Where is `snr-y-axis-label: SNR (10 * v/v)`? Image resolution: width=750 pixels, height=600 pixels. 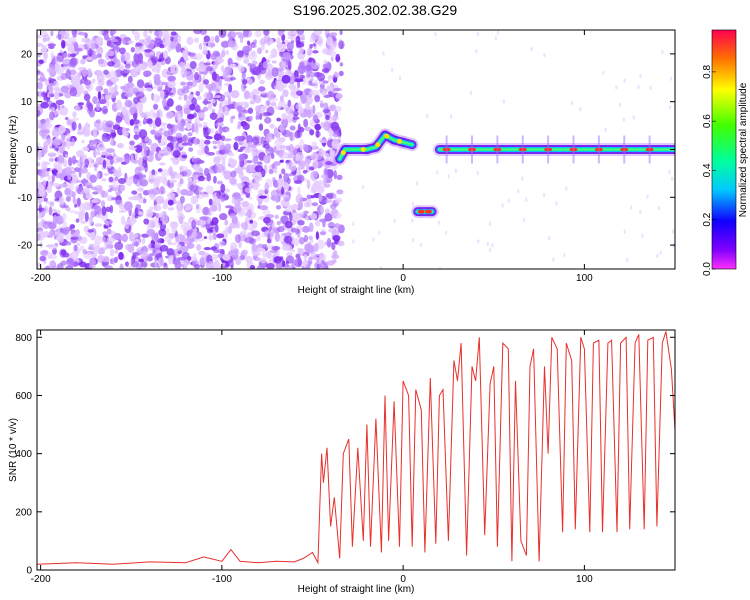
snr-y-axis-label: SNR (10 * v/v) is located at coordinates (13, 450).